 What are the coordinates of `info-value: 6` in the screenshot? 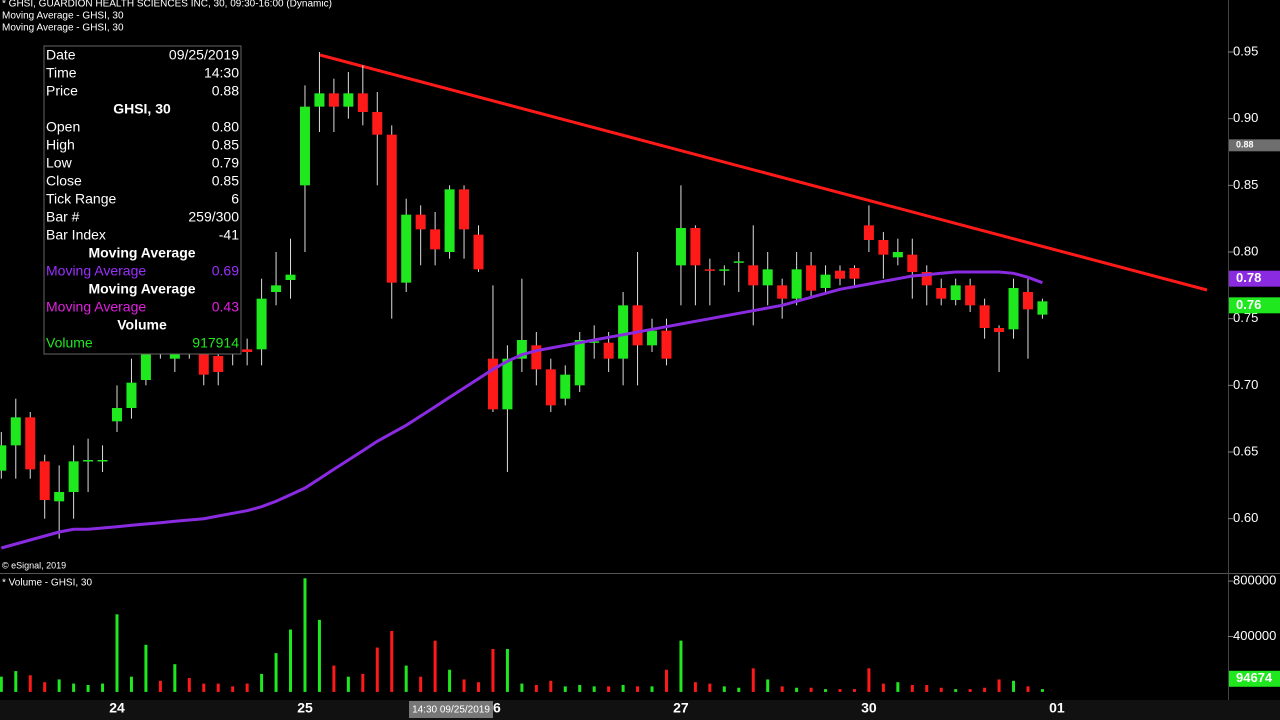 It's located at (235, 199).